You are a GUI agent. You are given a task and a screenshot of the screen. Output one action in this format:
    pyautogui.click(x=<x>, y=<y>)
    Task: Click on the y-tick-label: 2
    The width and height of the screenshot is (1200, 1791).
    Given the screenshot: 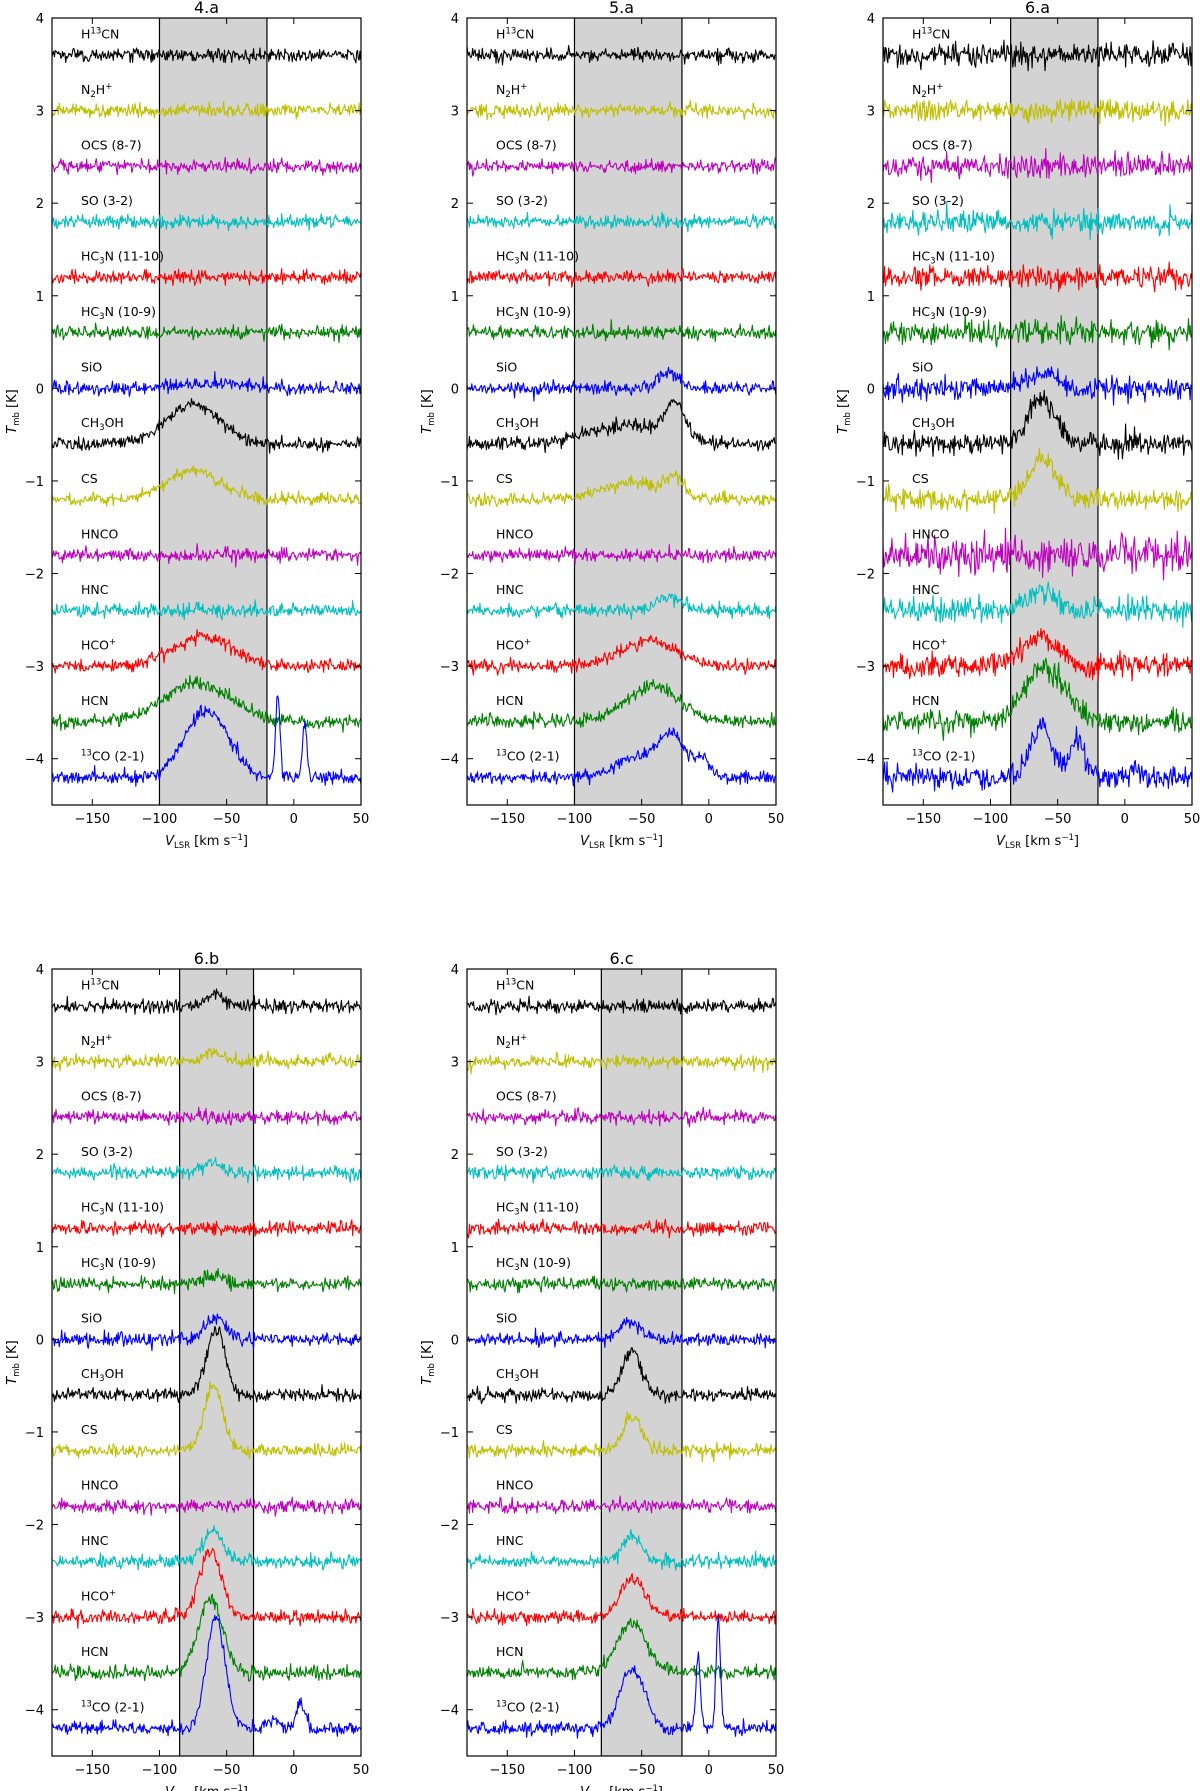 What is the action you would take?
    pyautogui.click(x=455, y=204)
    